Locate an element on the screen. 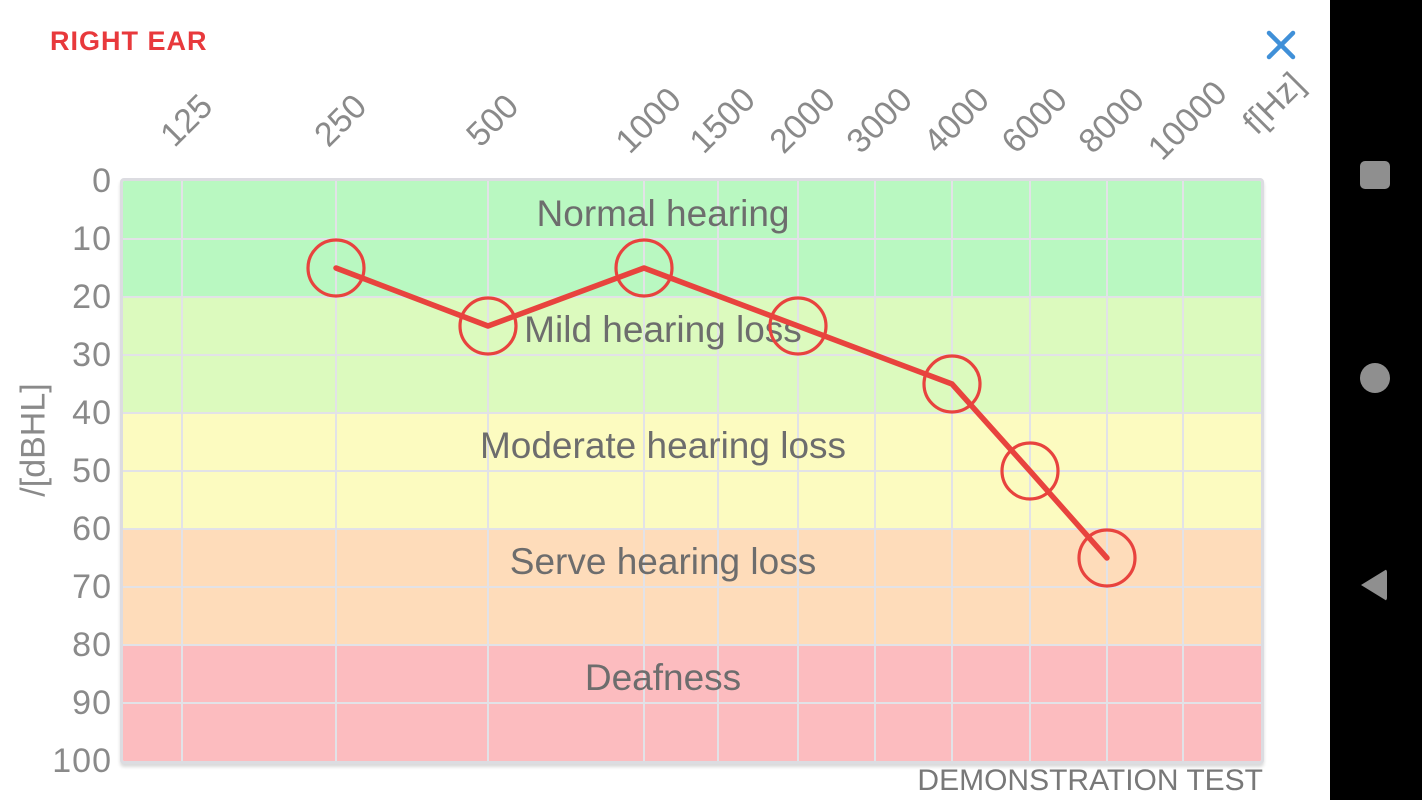  x-tick-label: 1500 is located at coordinates (722, 120).